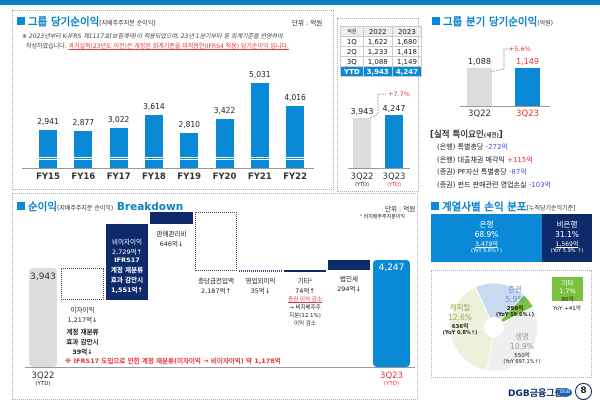  I want to click on provision-value: 2,187억↑, so click(216, 291).